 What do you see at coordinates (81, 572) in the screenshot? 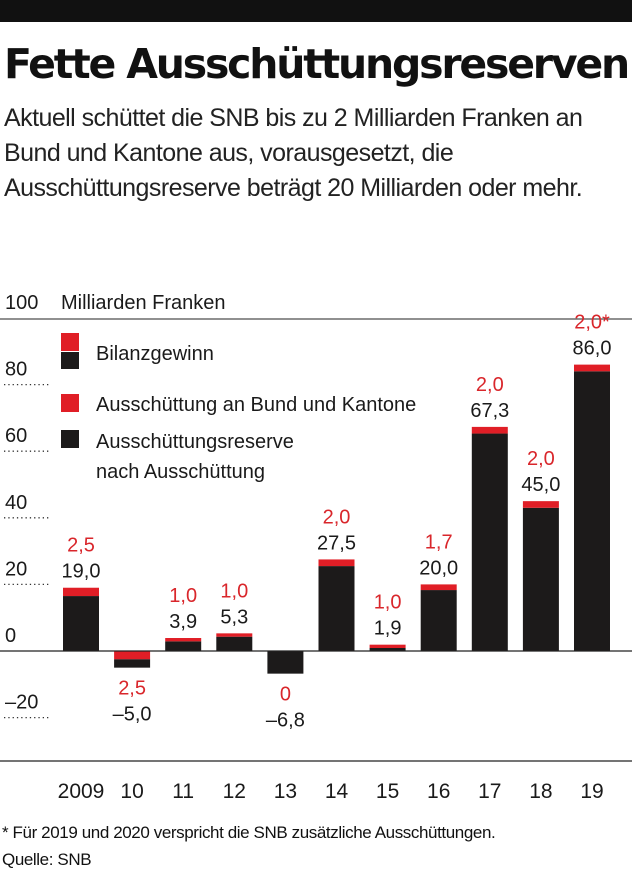
I see `value-label: 19,0` at bounding box center [81, 572].